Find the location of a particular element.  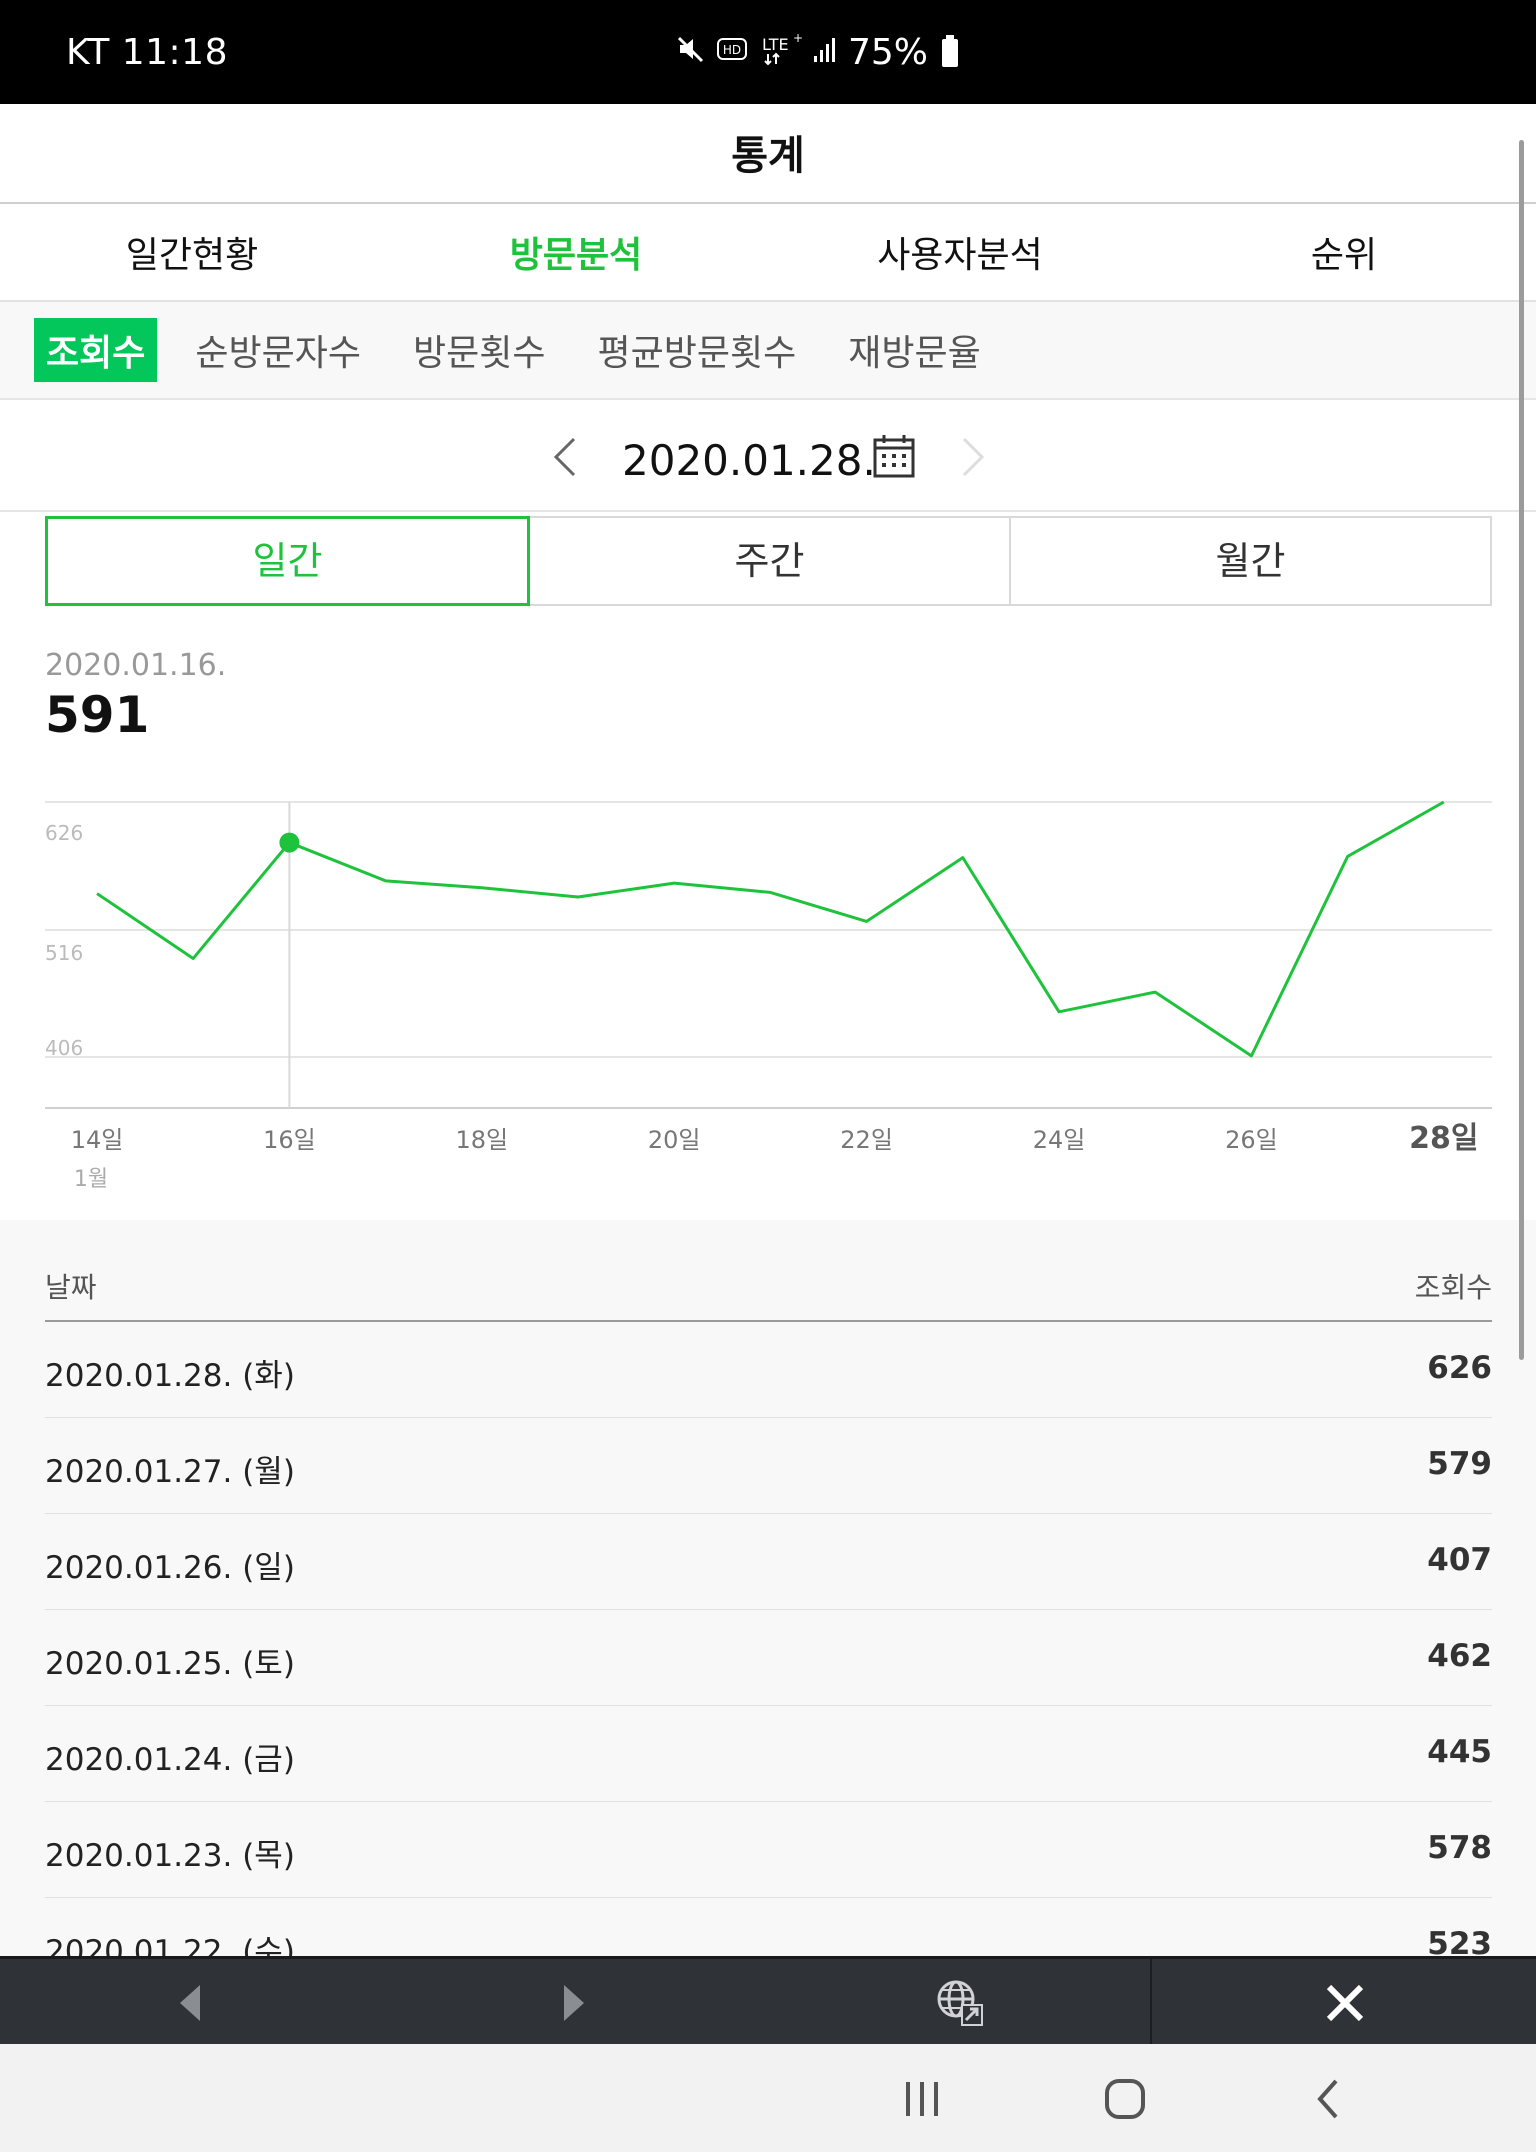

table-row: 2020.01.25. (토) 462 is located at coordinates (768, 1658).